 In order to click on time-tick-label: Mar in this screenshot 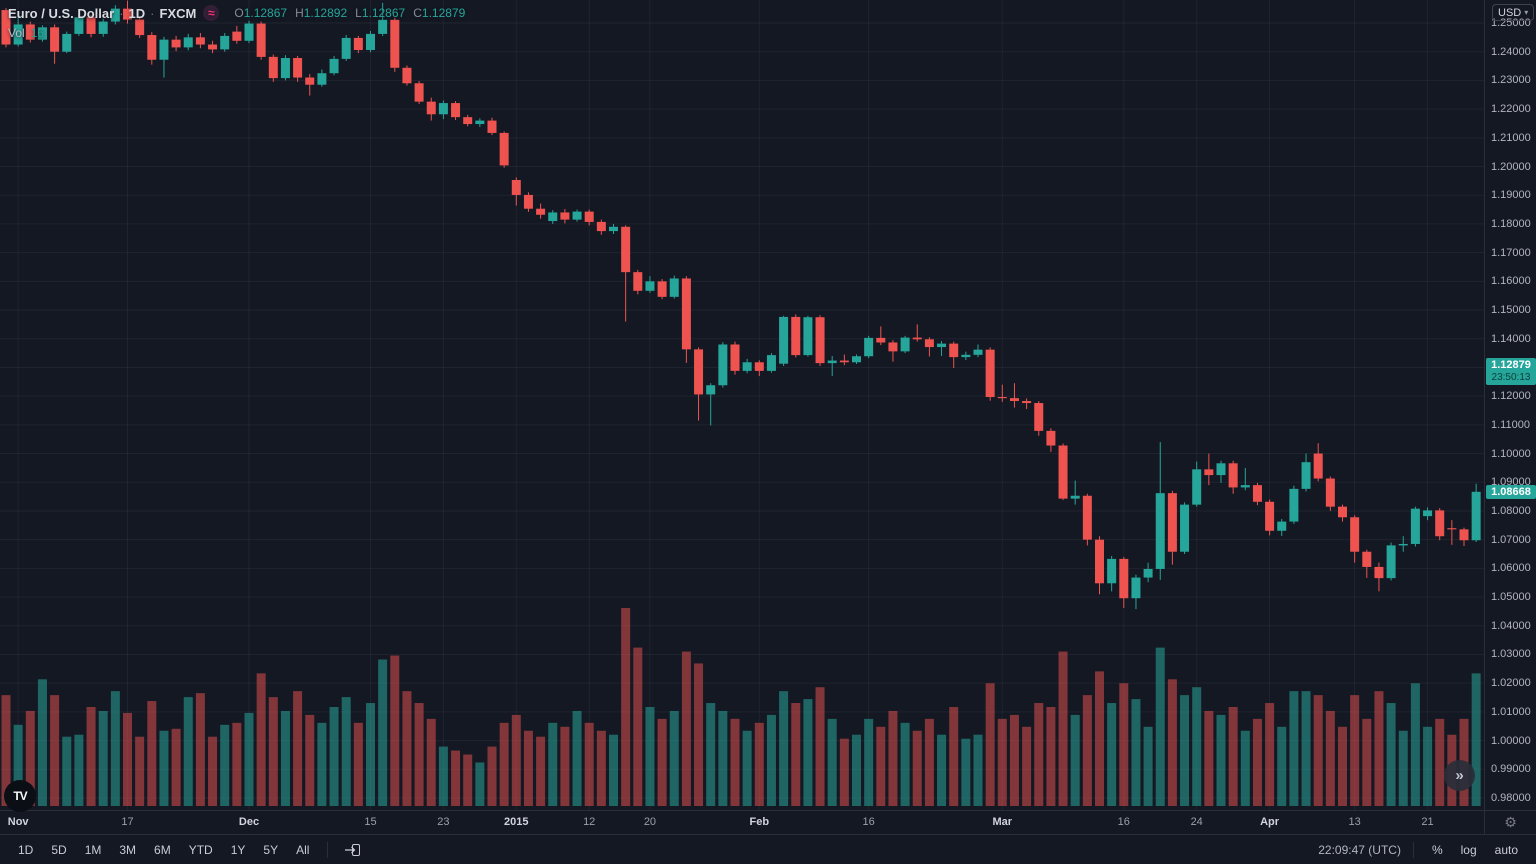, I will do `click(1002, 822)`.